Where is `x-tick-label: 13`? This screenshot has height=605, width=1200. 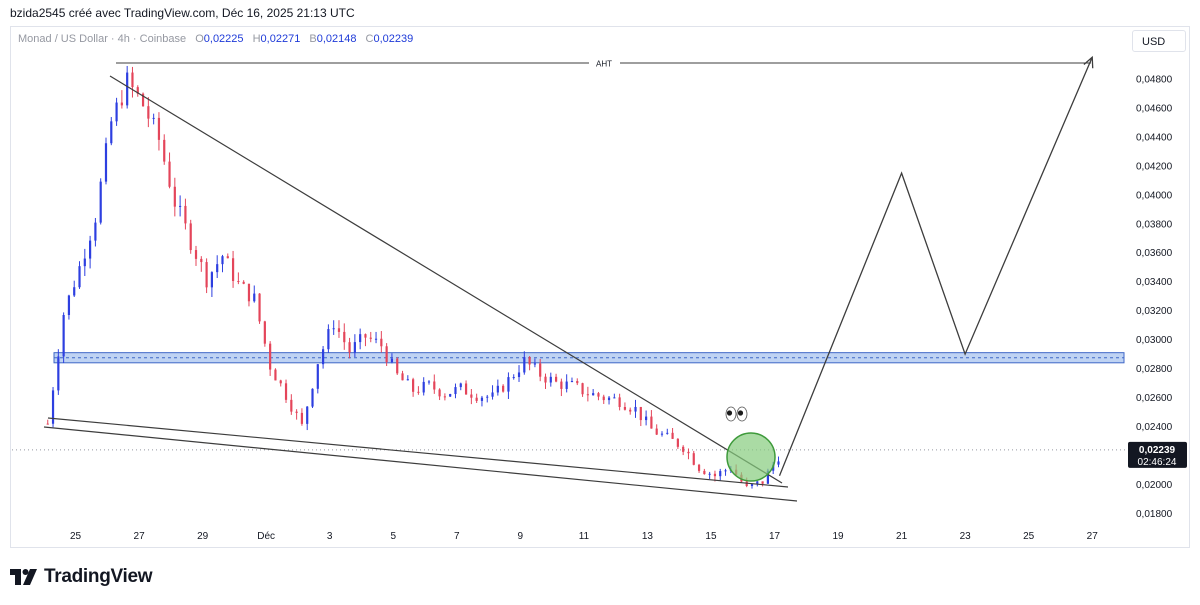
x-tick-label: 13 is located at coordinates (648, 536).